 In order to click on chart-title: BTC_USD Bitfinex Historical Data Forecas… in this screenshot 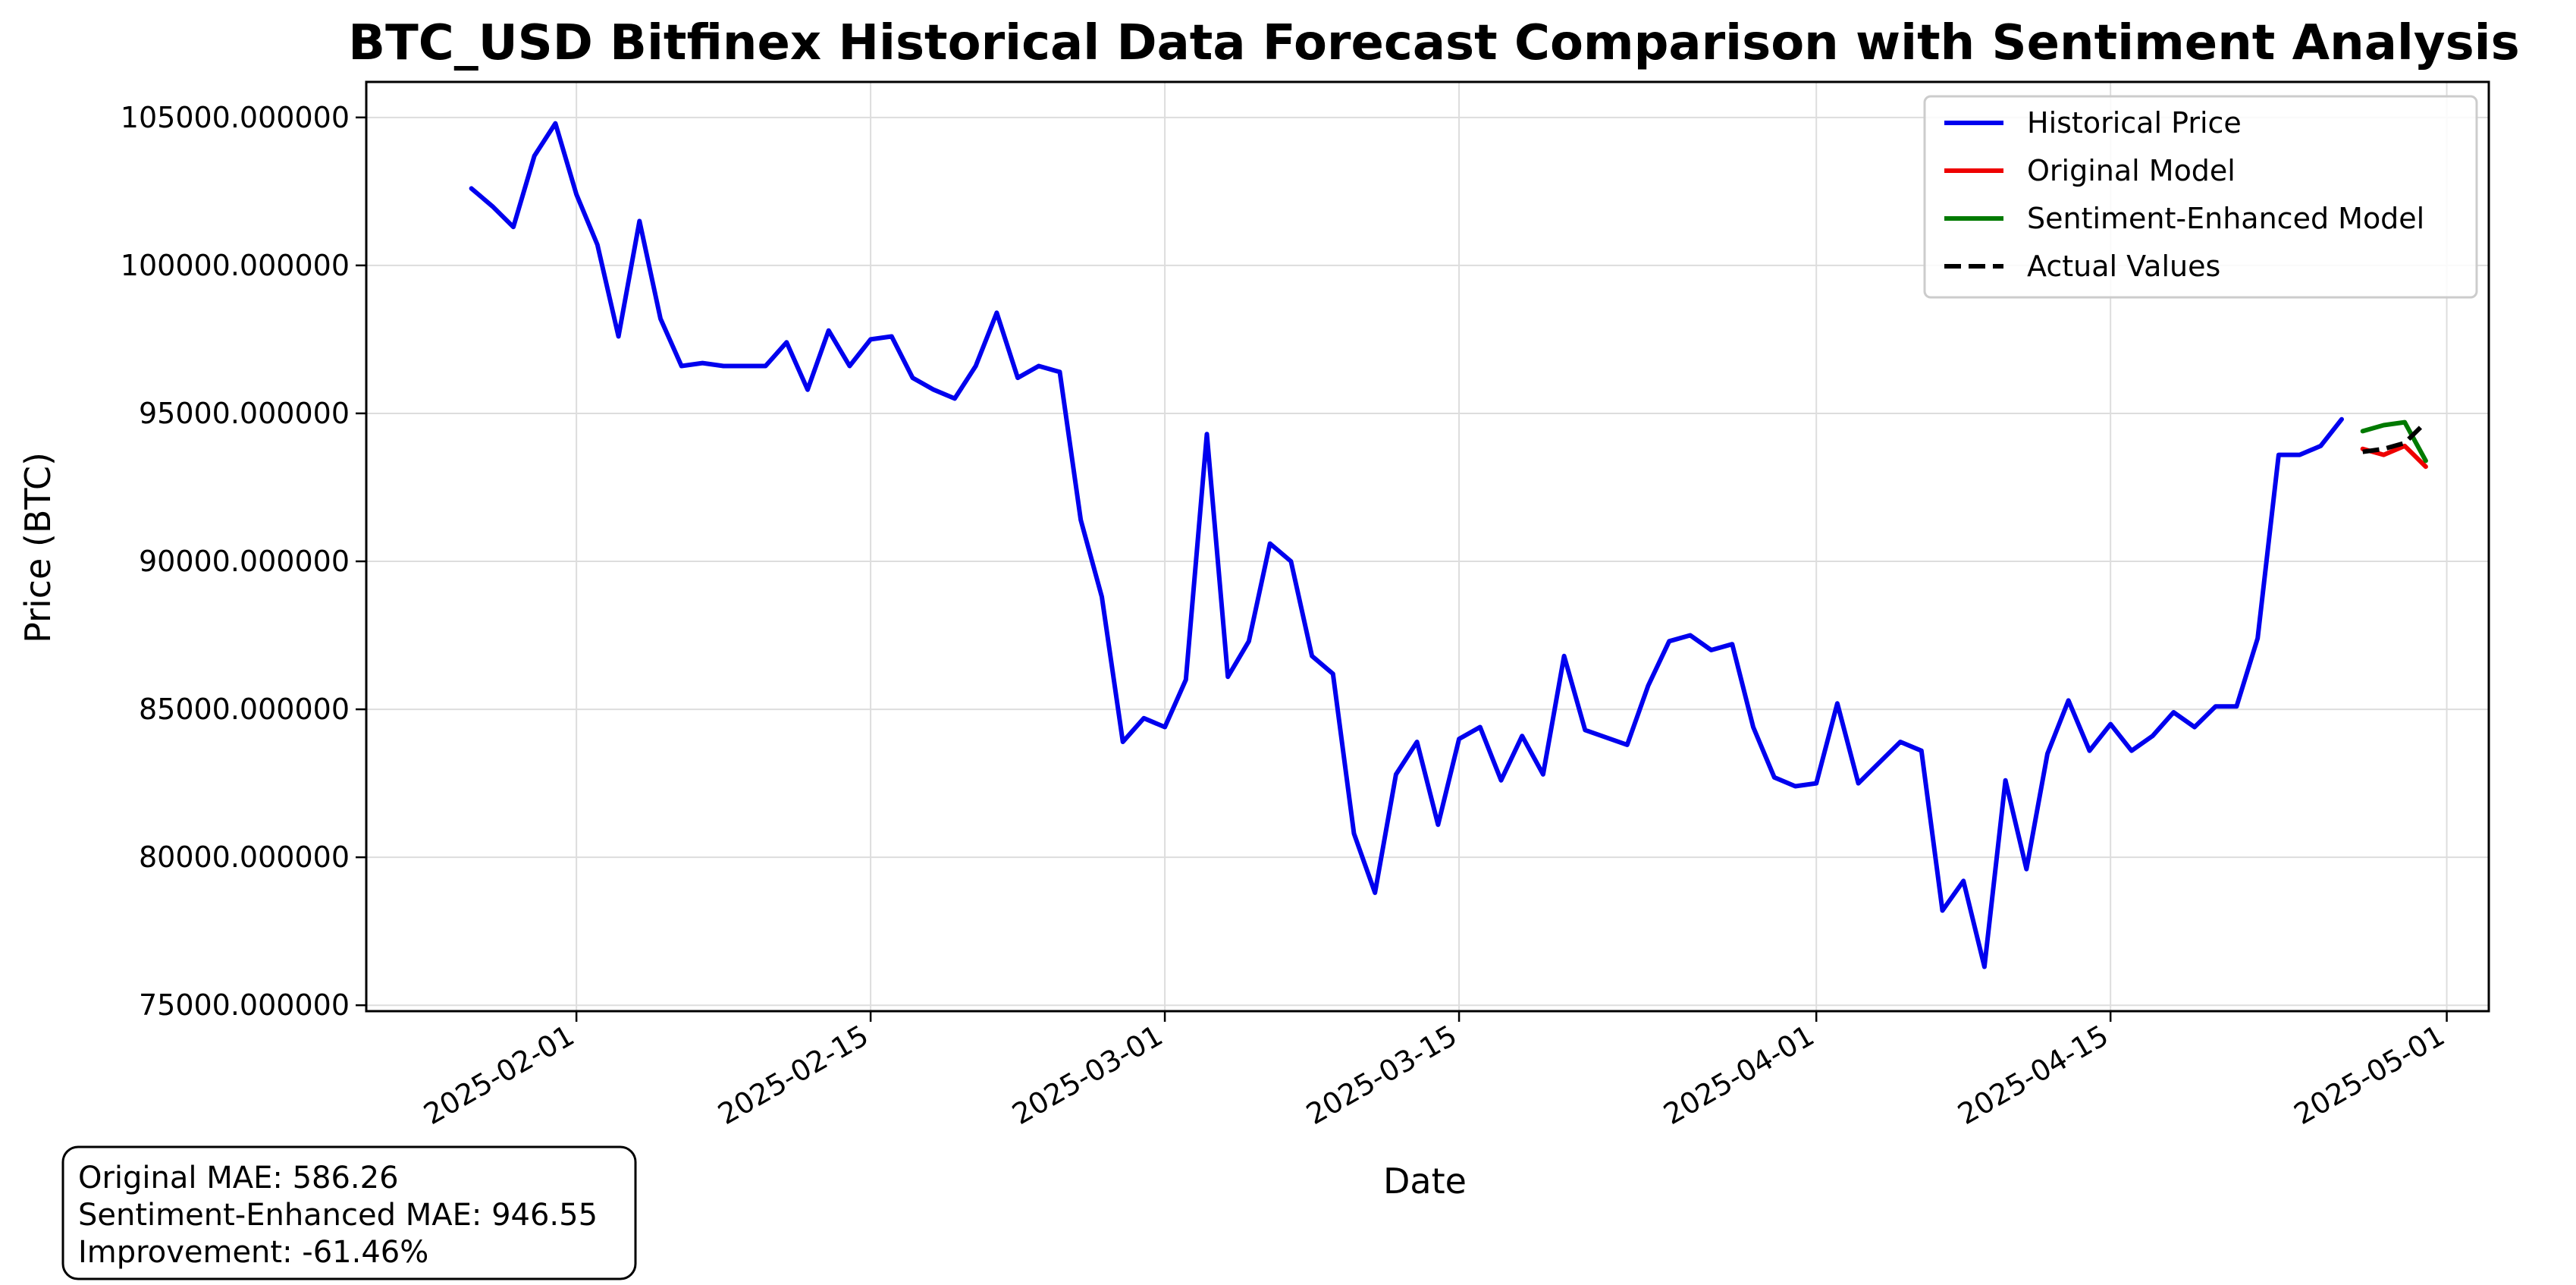, I will do `click(1433, 43)`.